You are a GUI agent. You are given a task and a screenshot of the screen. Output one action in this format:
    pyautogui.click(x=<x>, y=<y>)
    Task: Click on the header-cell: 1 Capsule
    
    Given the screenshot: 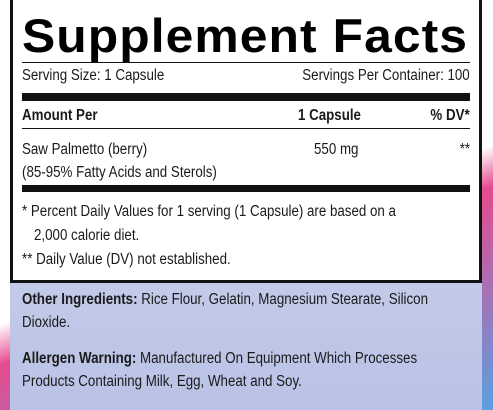 What is the action you would take?
    pyautogui.click(x=329, y=115)
    